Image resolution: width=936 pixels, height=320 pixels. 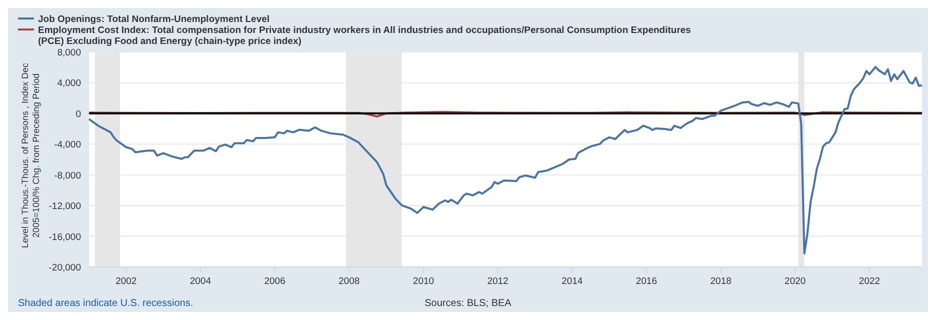 What do you see at coordinates (78, 114) in the screenshot?
I see `y-tick-label: 0` at bounding box center [78, 114].